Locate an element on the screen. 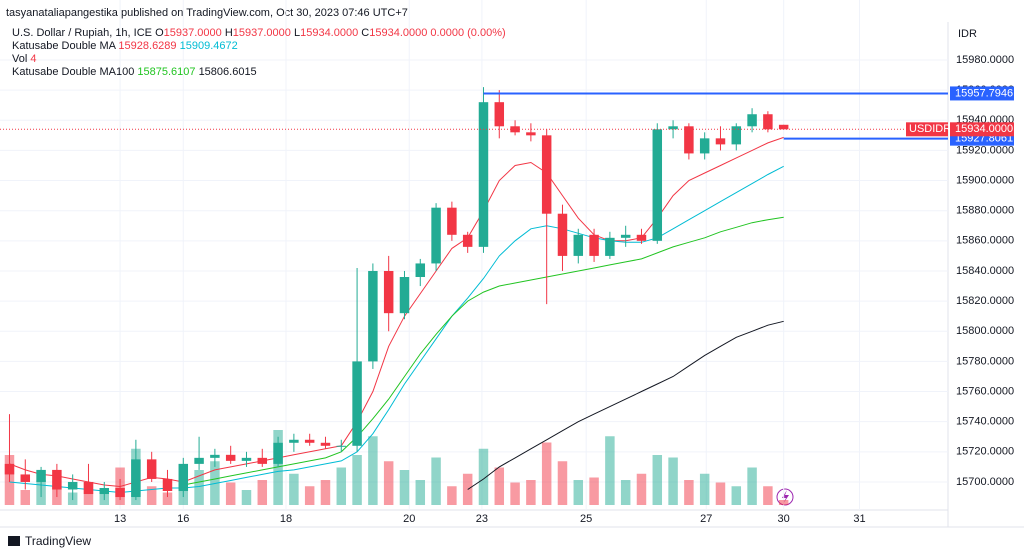  legend-text: O is located at coordinates (159, 33).